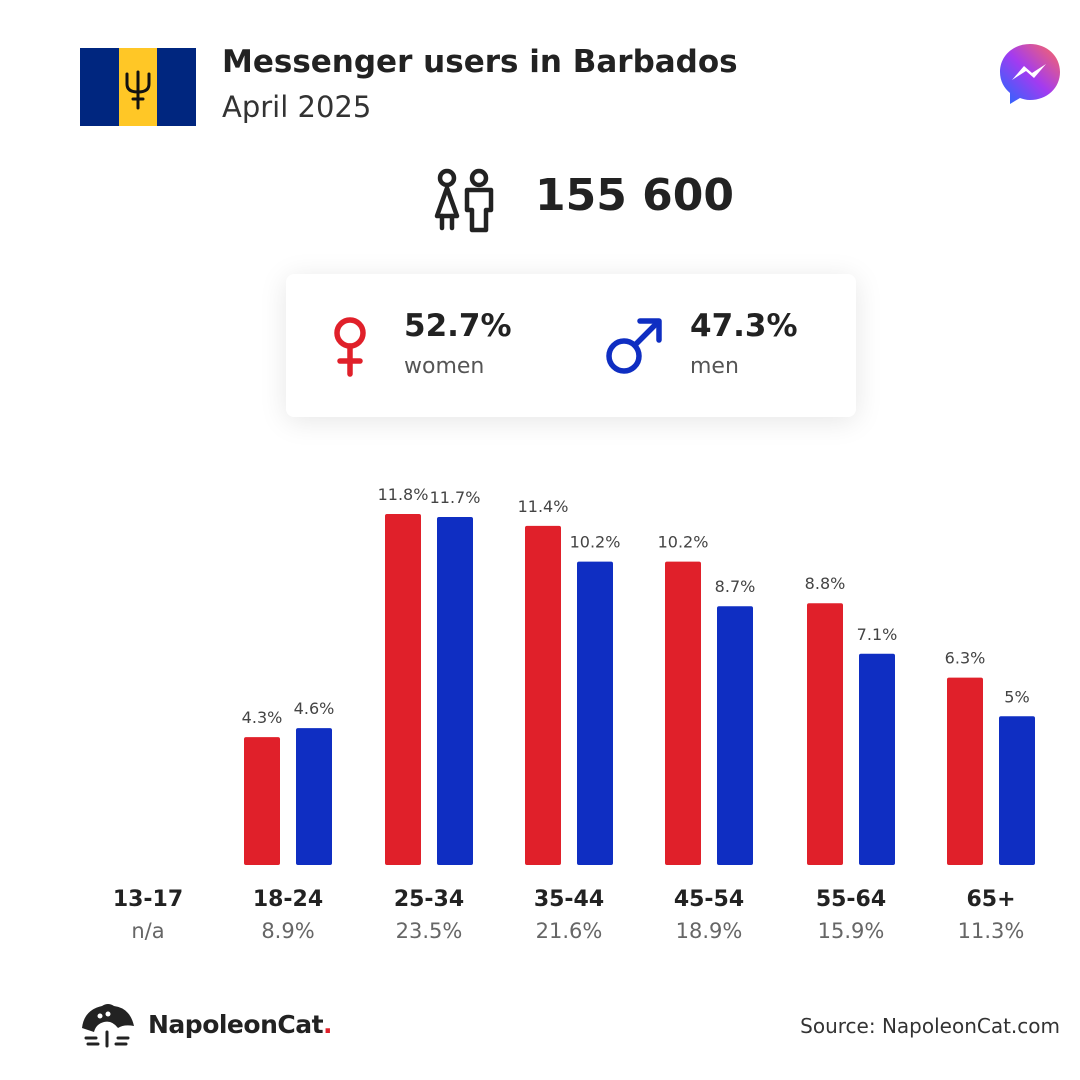 This screenshot has width=1080, height=1080. Describe the element at coordinates (138, 87) in the screenshot. I see `barbados-flag-icon` at that location.